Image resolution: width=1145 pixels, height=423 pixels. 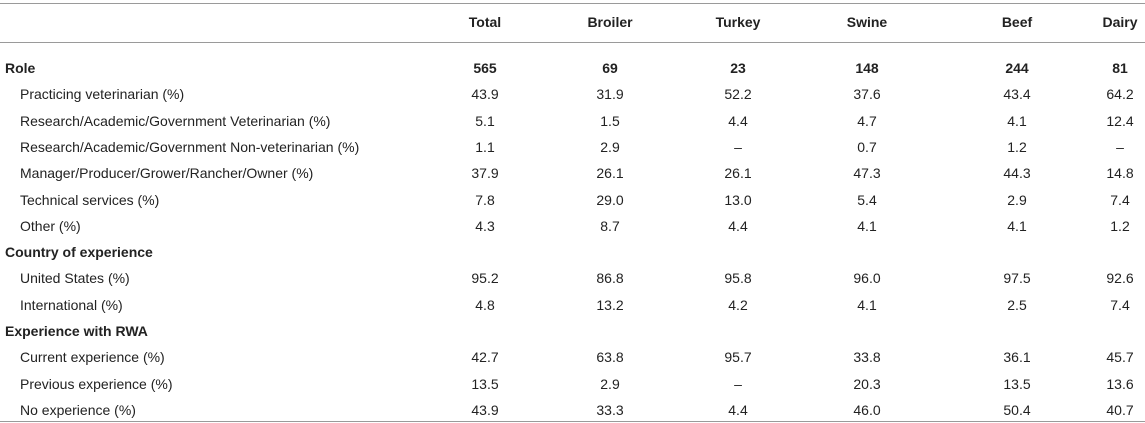 What do you see at coordinates (79, 252) in the screenshot?
I see `section-title: Country of experience` at bounding box center [79, 252].